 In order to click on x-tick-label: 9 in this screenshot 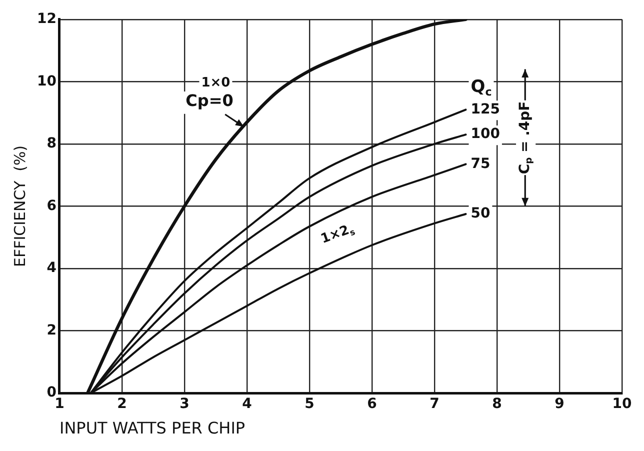, I will do `click(559, 404)`.